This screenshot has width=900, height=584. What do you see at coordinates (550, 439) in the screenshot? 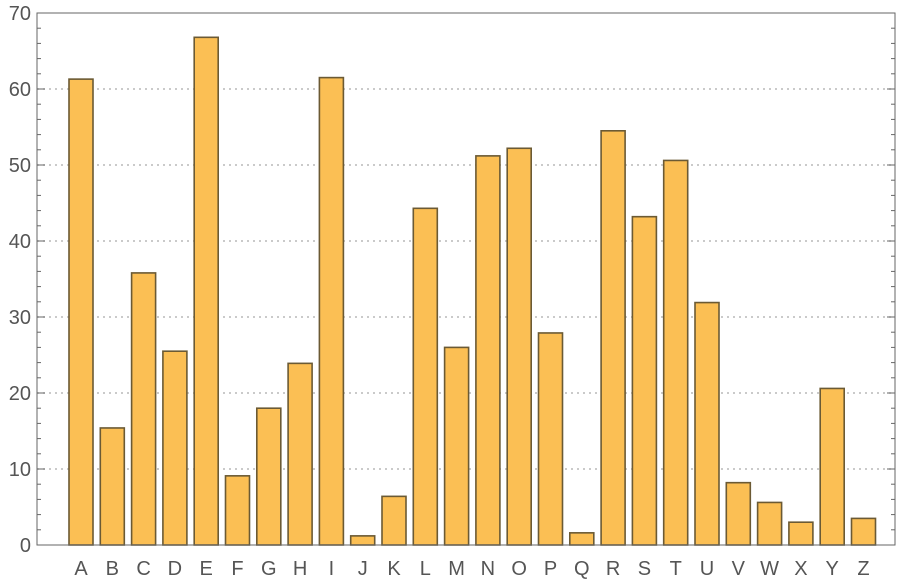
I see `bar-P` at bounding box center [550, 439].